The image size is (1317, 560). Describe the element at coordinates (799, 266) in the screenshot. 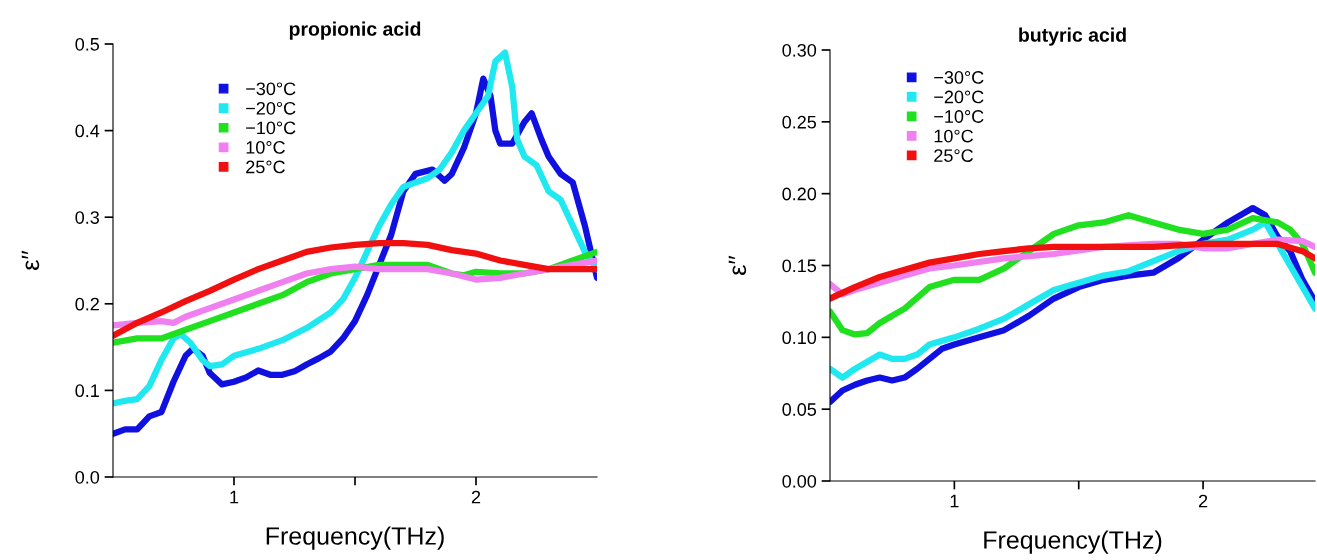

I see `y-tick-label: 0.15` at that location.